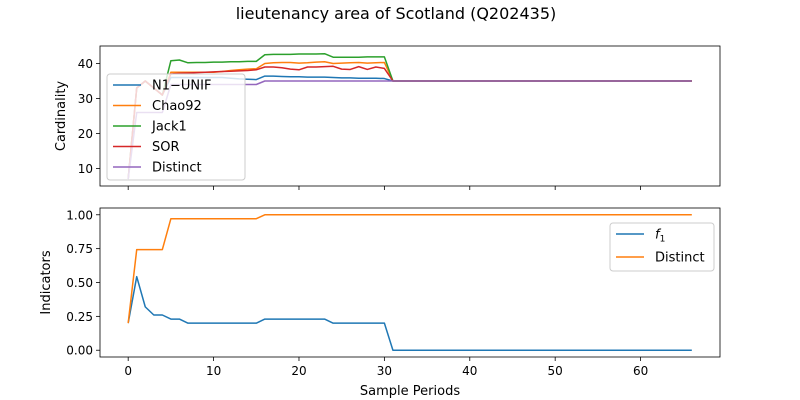 The height and width of the screenshot is (400, 800). What do you see at coordinates (213, 371) in the screenshot?
I see `x-tick-label: 10` at bounding box center [213, 371].